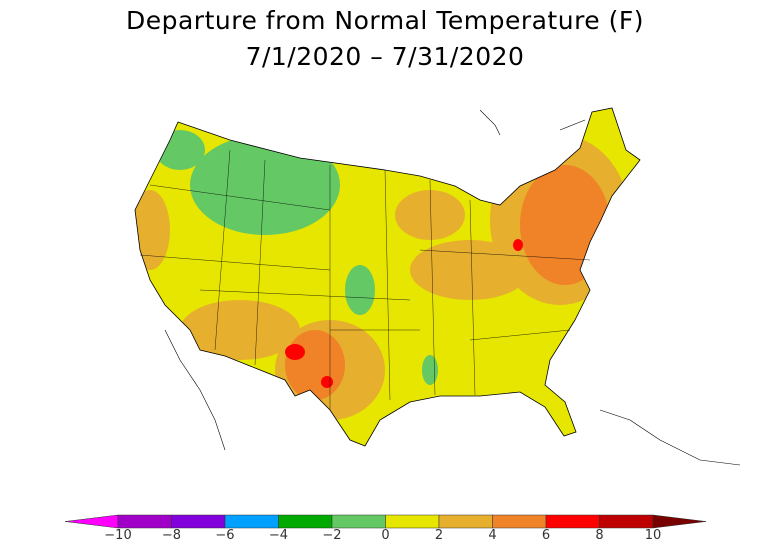 Image resolution: width=770 pixels, height=551 pixels. I want to click on legend-tick-label: 8, so click(599, 535).